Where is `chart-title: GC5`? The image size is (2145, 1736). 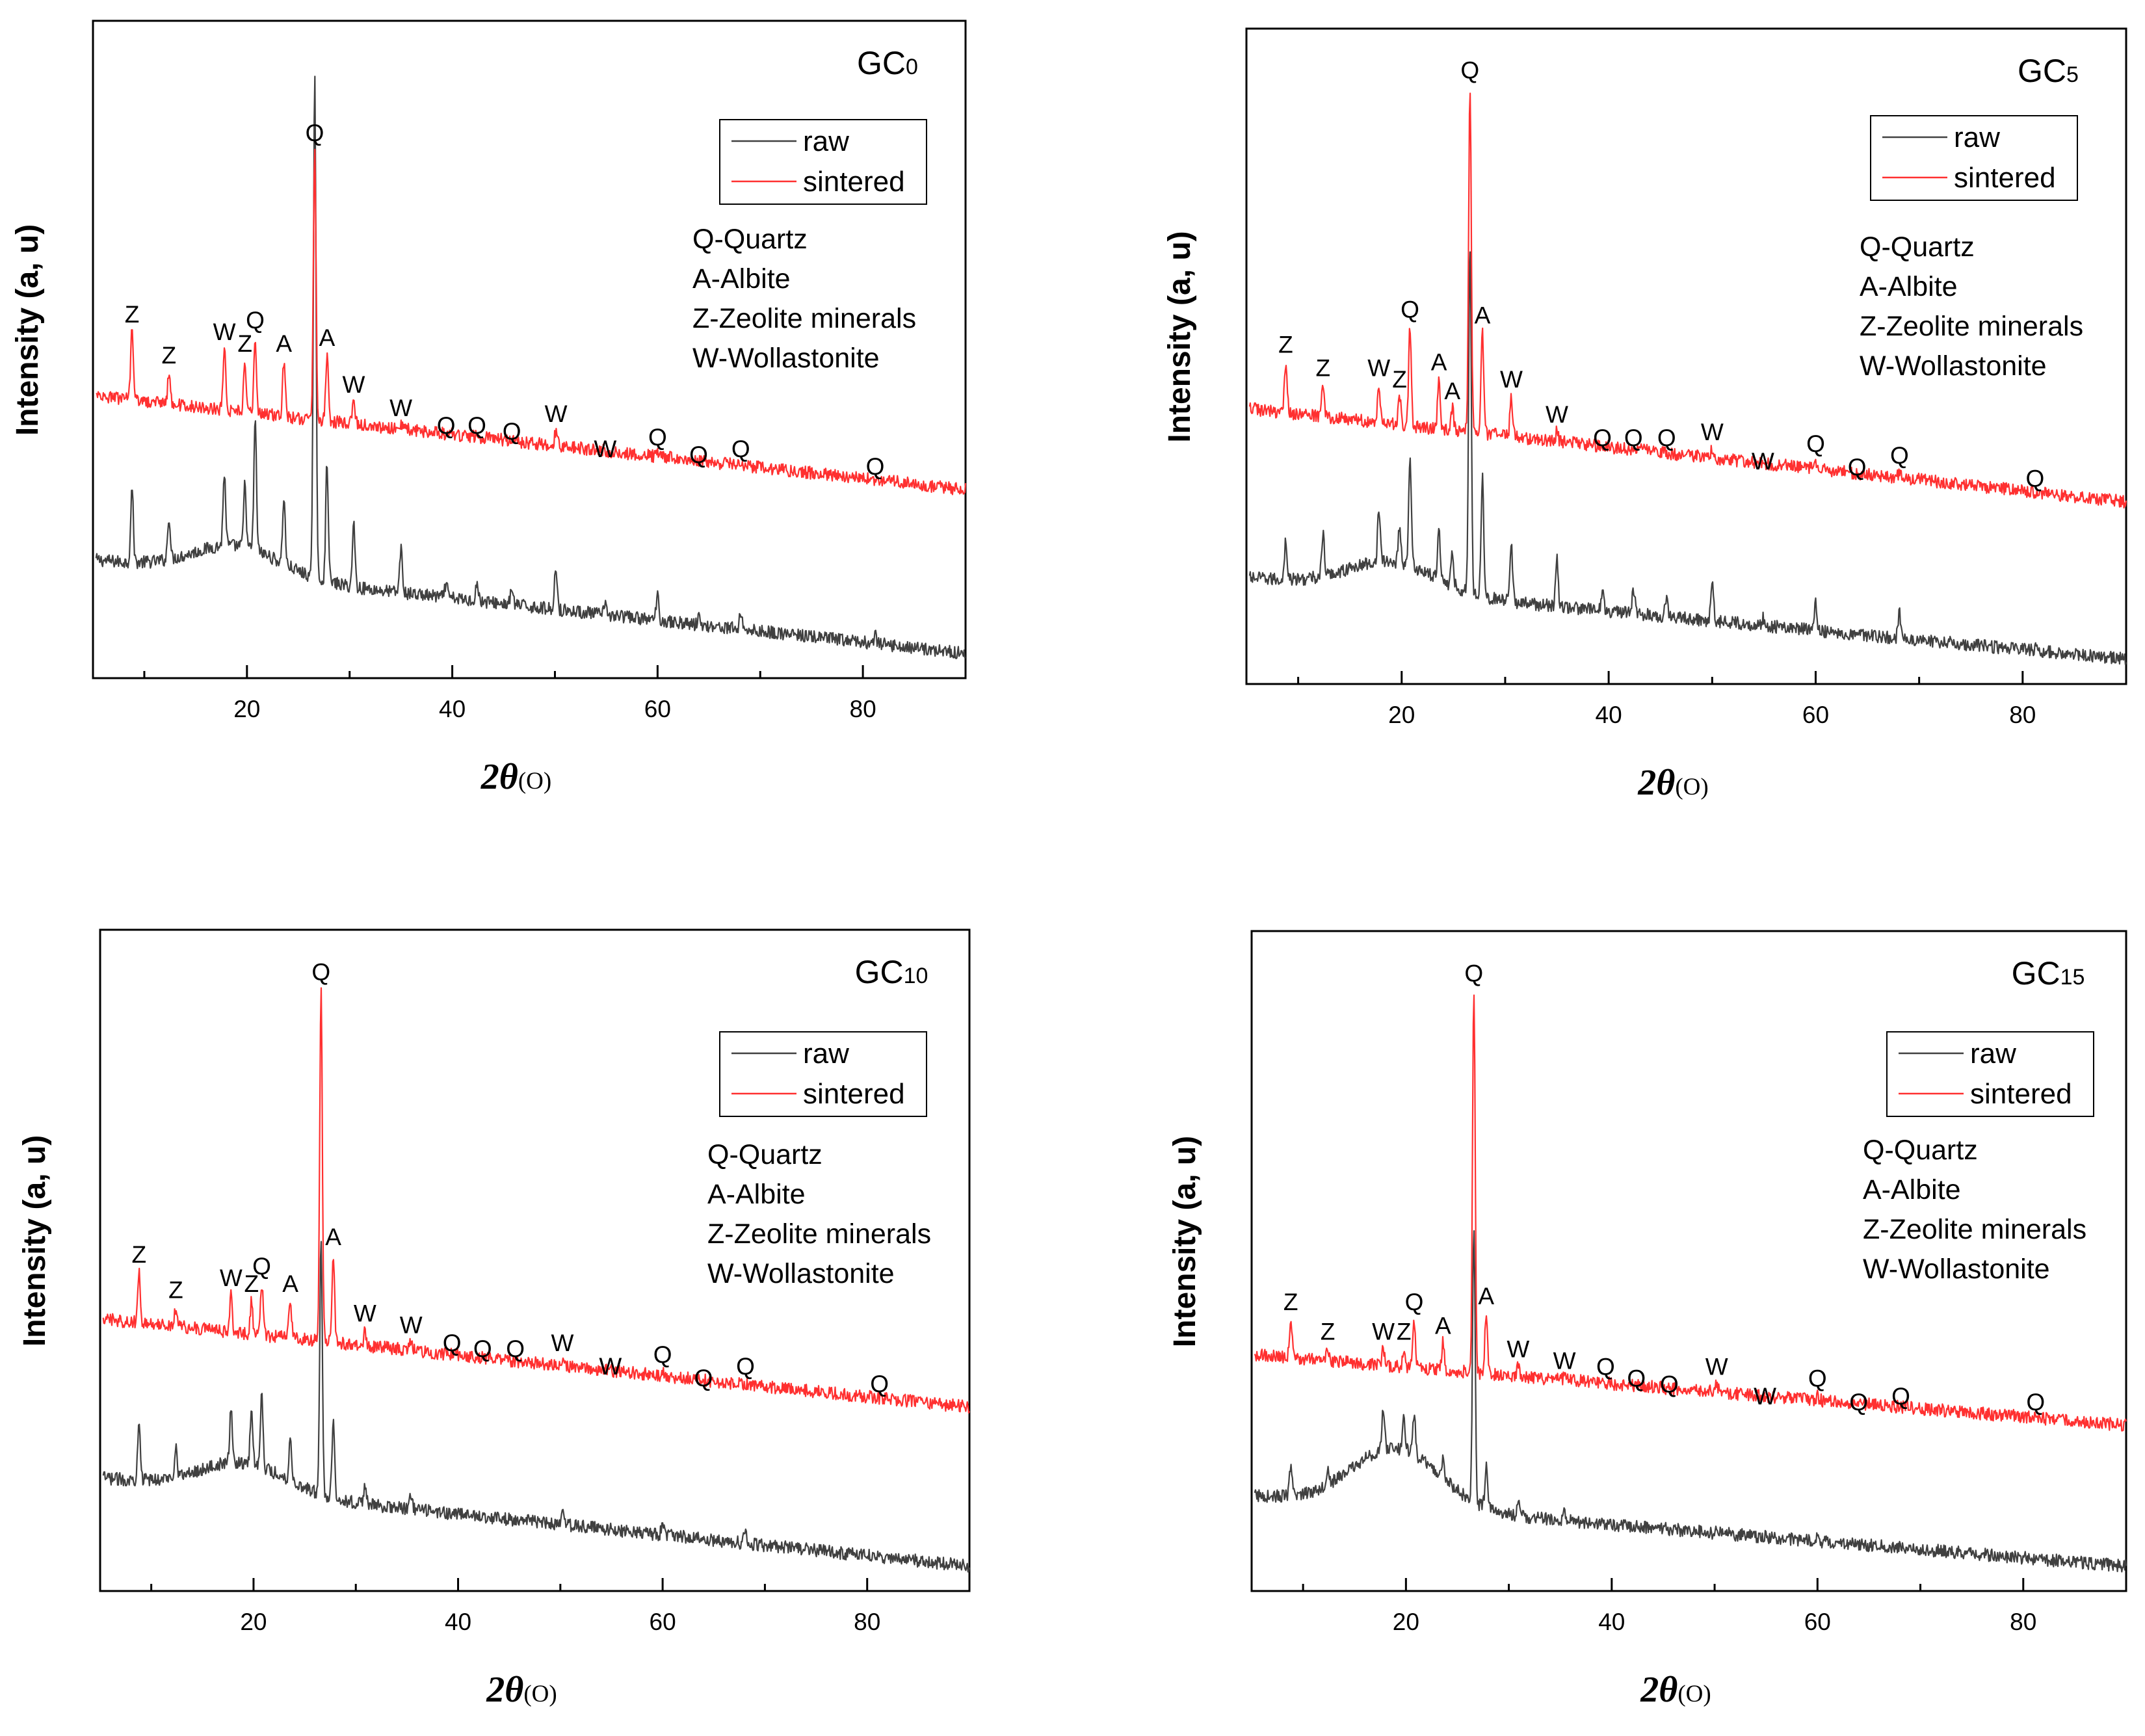 chart-title: GC5 is located at coordinates (2048, 71).